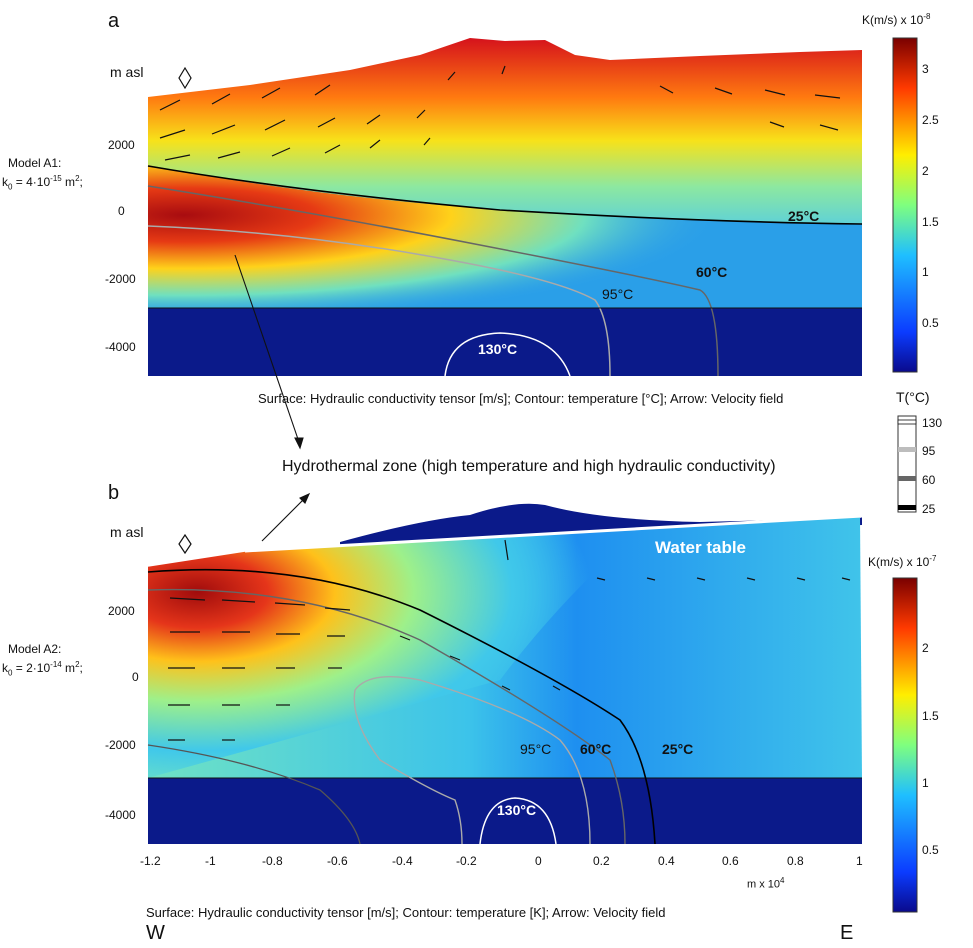 This screenshot has height=948, width=973. What do you see at coordinates (121, 145) in the screenshot?
I see `panel-a-ytick: 2000` at bounding box center [121, 145].